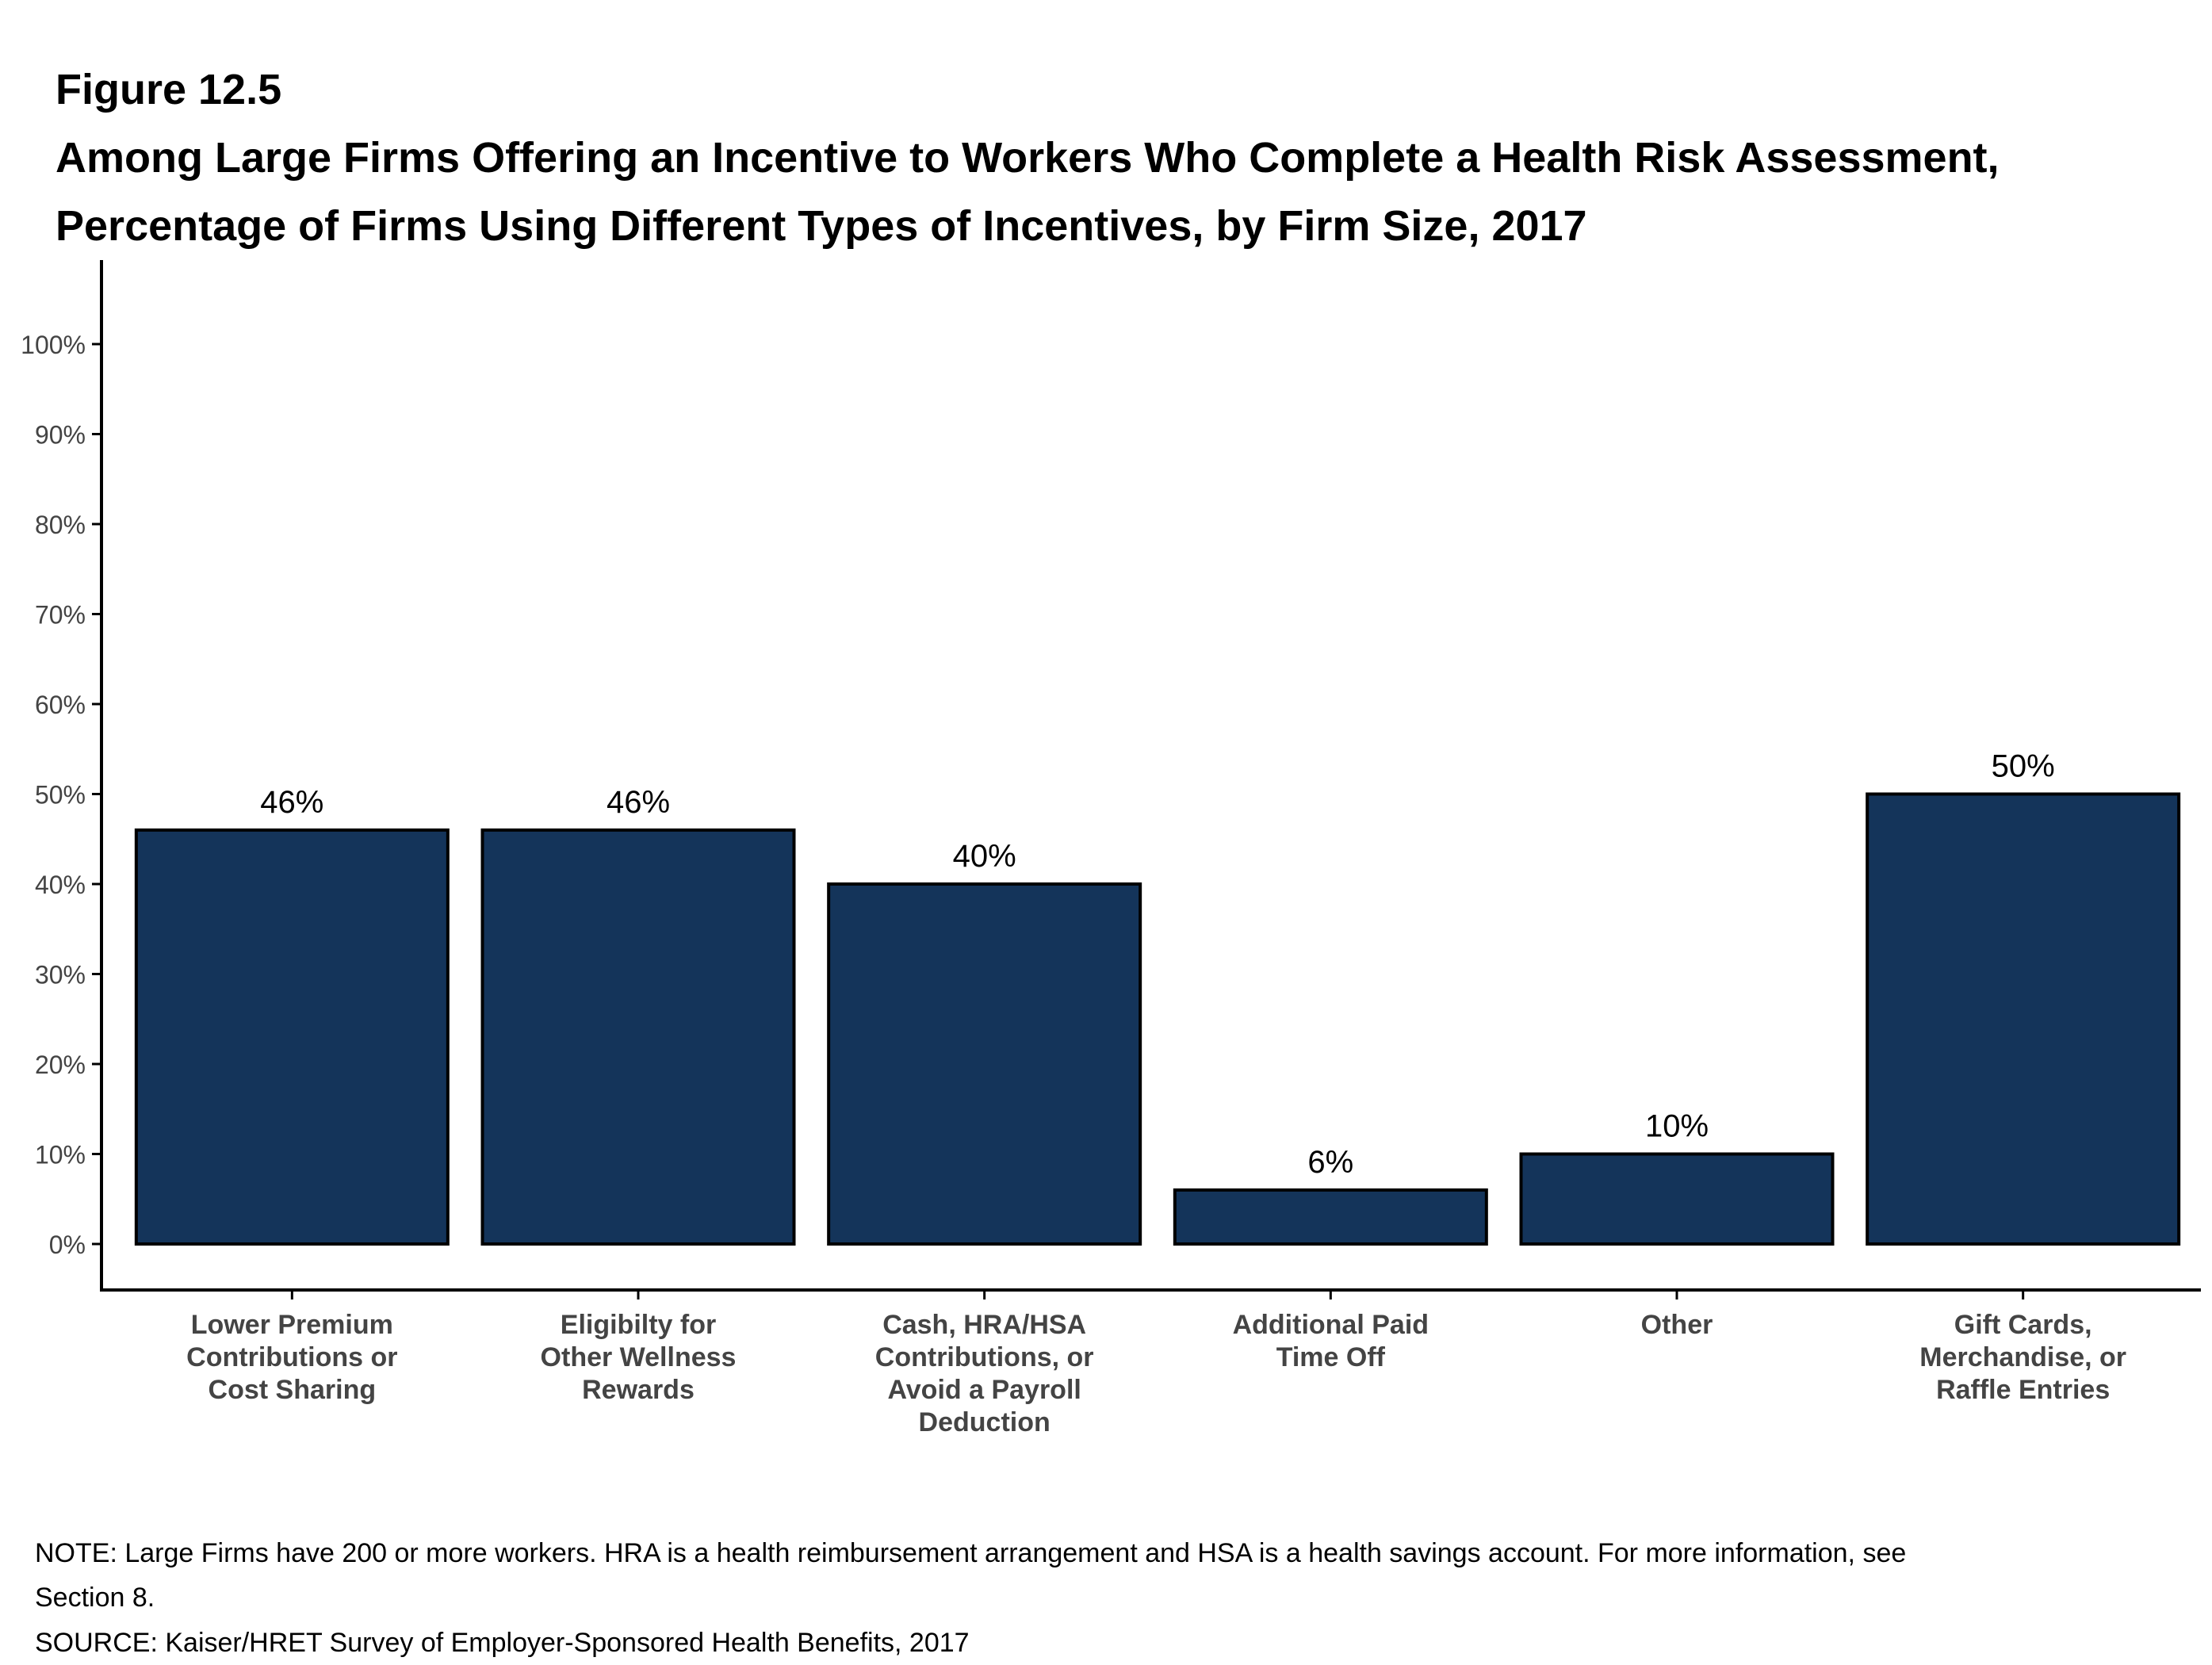 This screenshot has width=2212, height=1665. Describe the element at coordinates (61, 975) in the screenshot. I see `y-tick-label: 30%` at that location.